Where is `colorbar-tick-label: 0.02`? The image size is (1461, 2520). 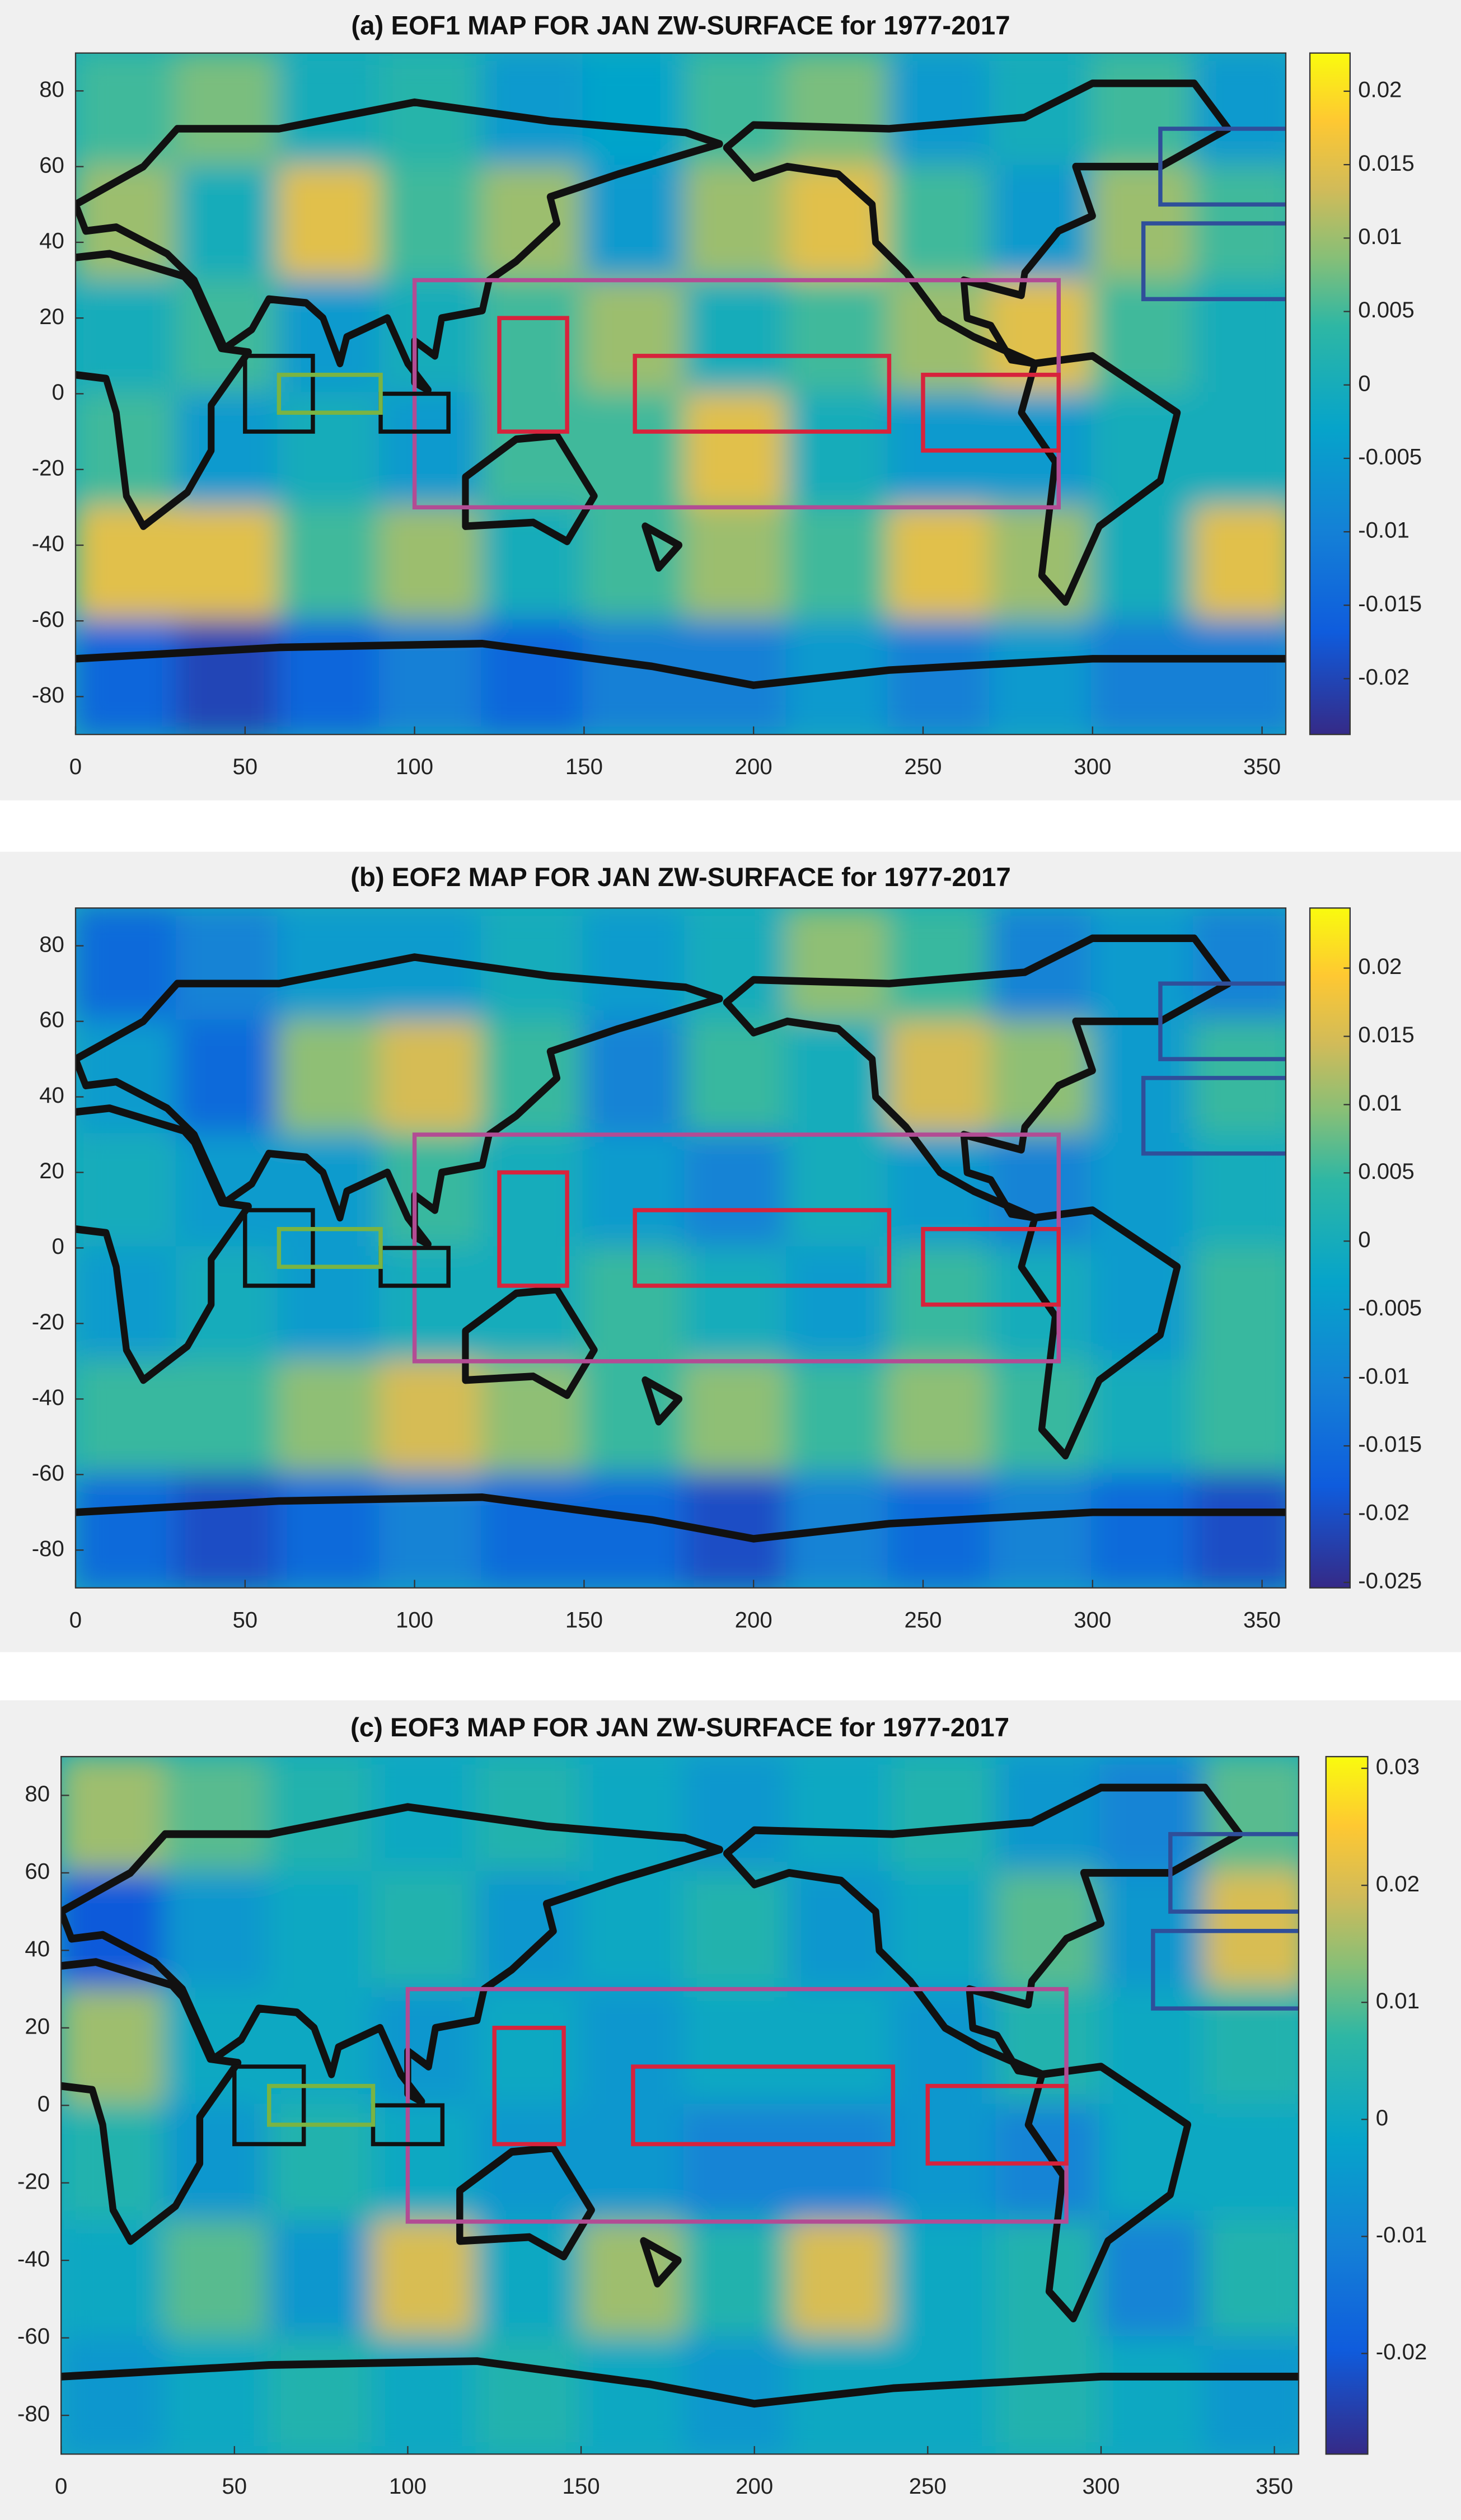 colorbar-tick-label: 0.02 is located at coordinates (1380, 89).